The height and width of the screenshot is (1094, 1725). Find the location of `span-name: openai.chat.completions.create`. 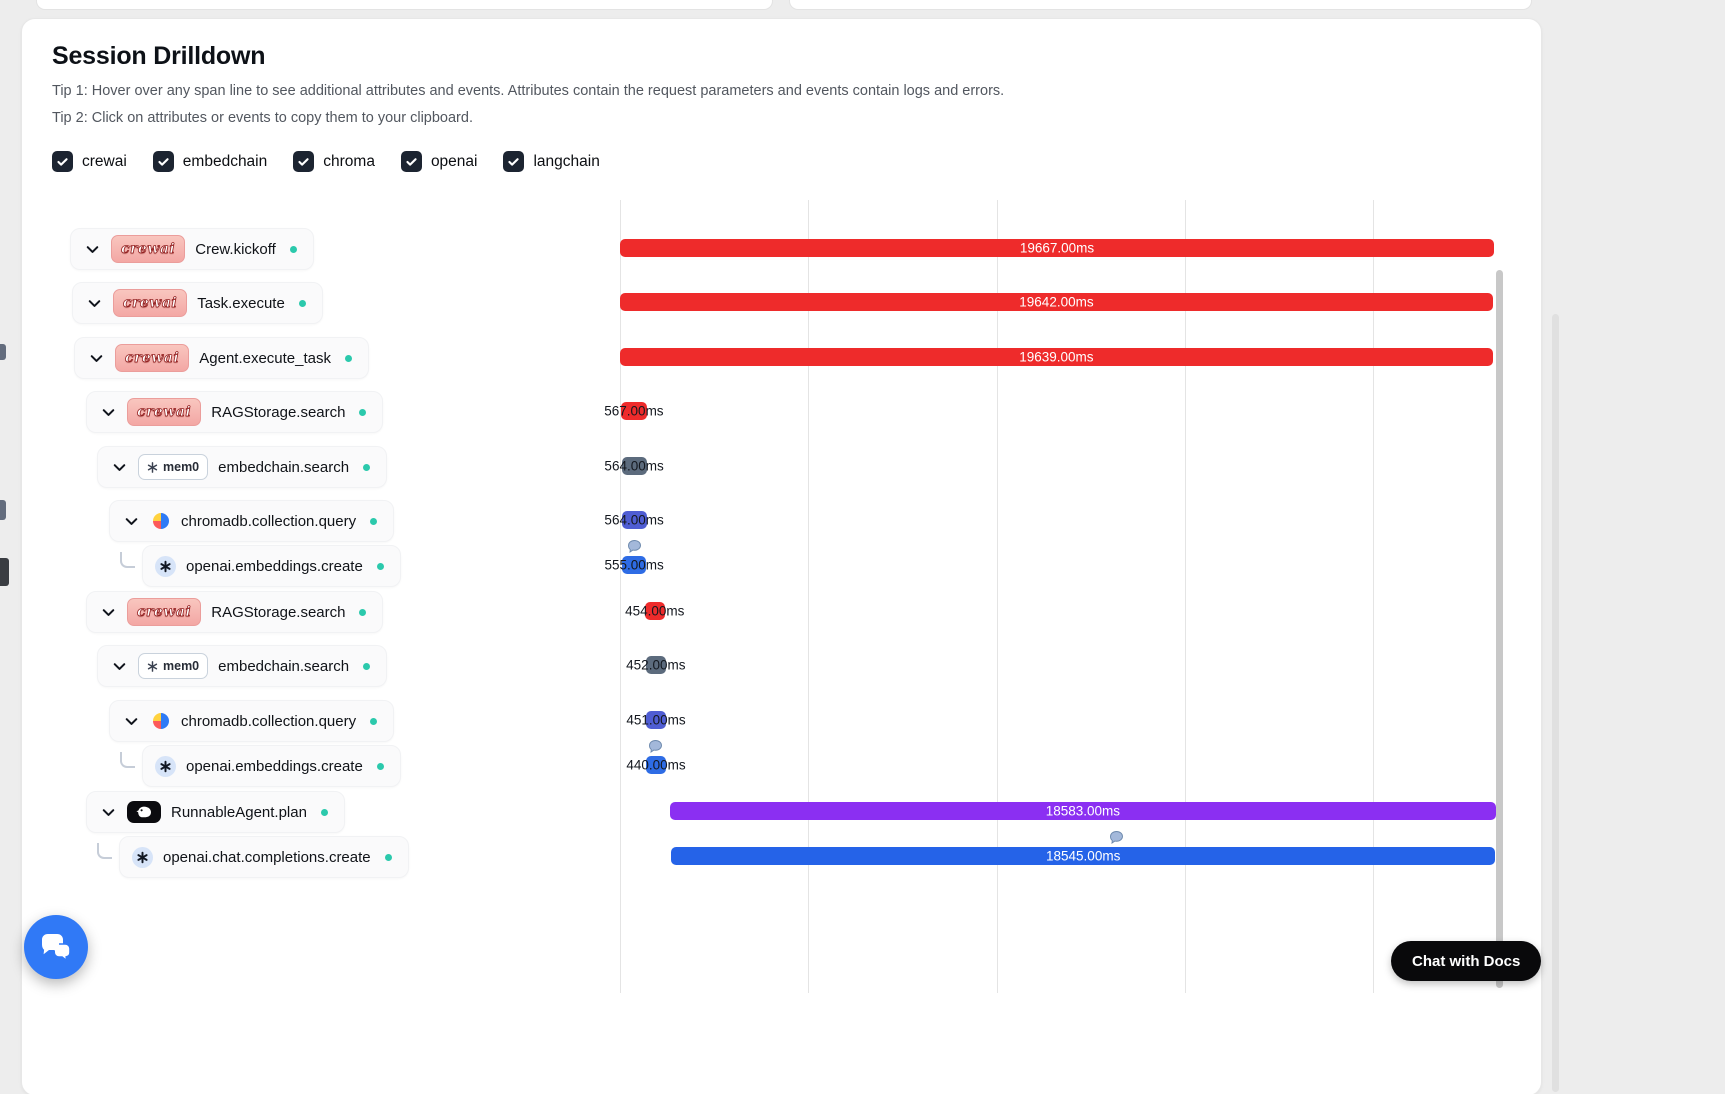

span-name: openai.chat.completions.create is located at coordinates (267, 857).